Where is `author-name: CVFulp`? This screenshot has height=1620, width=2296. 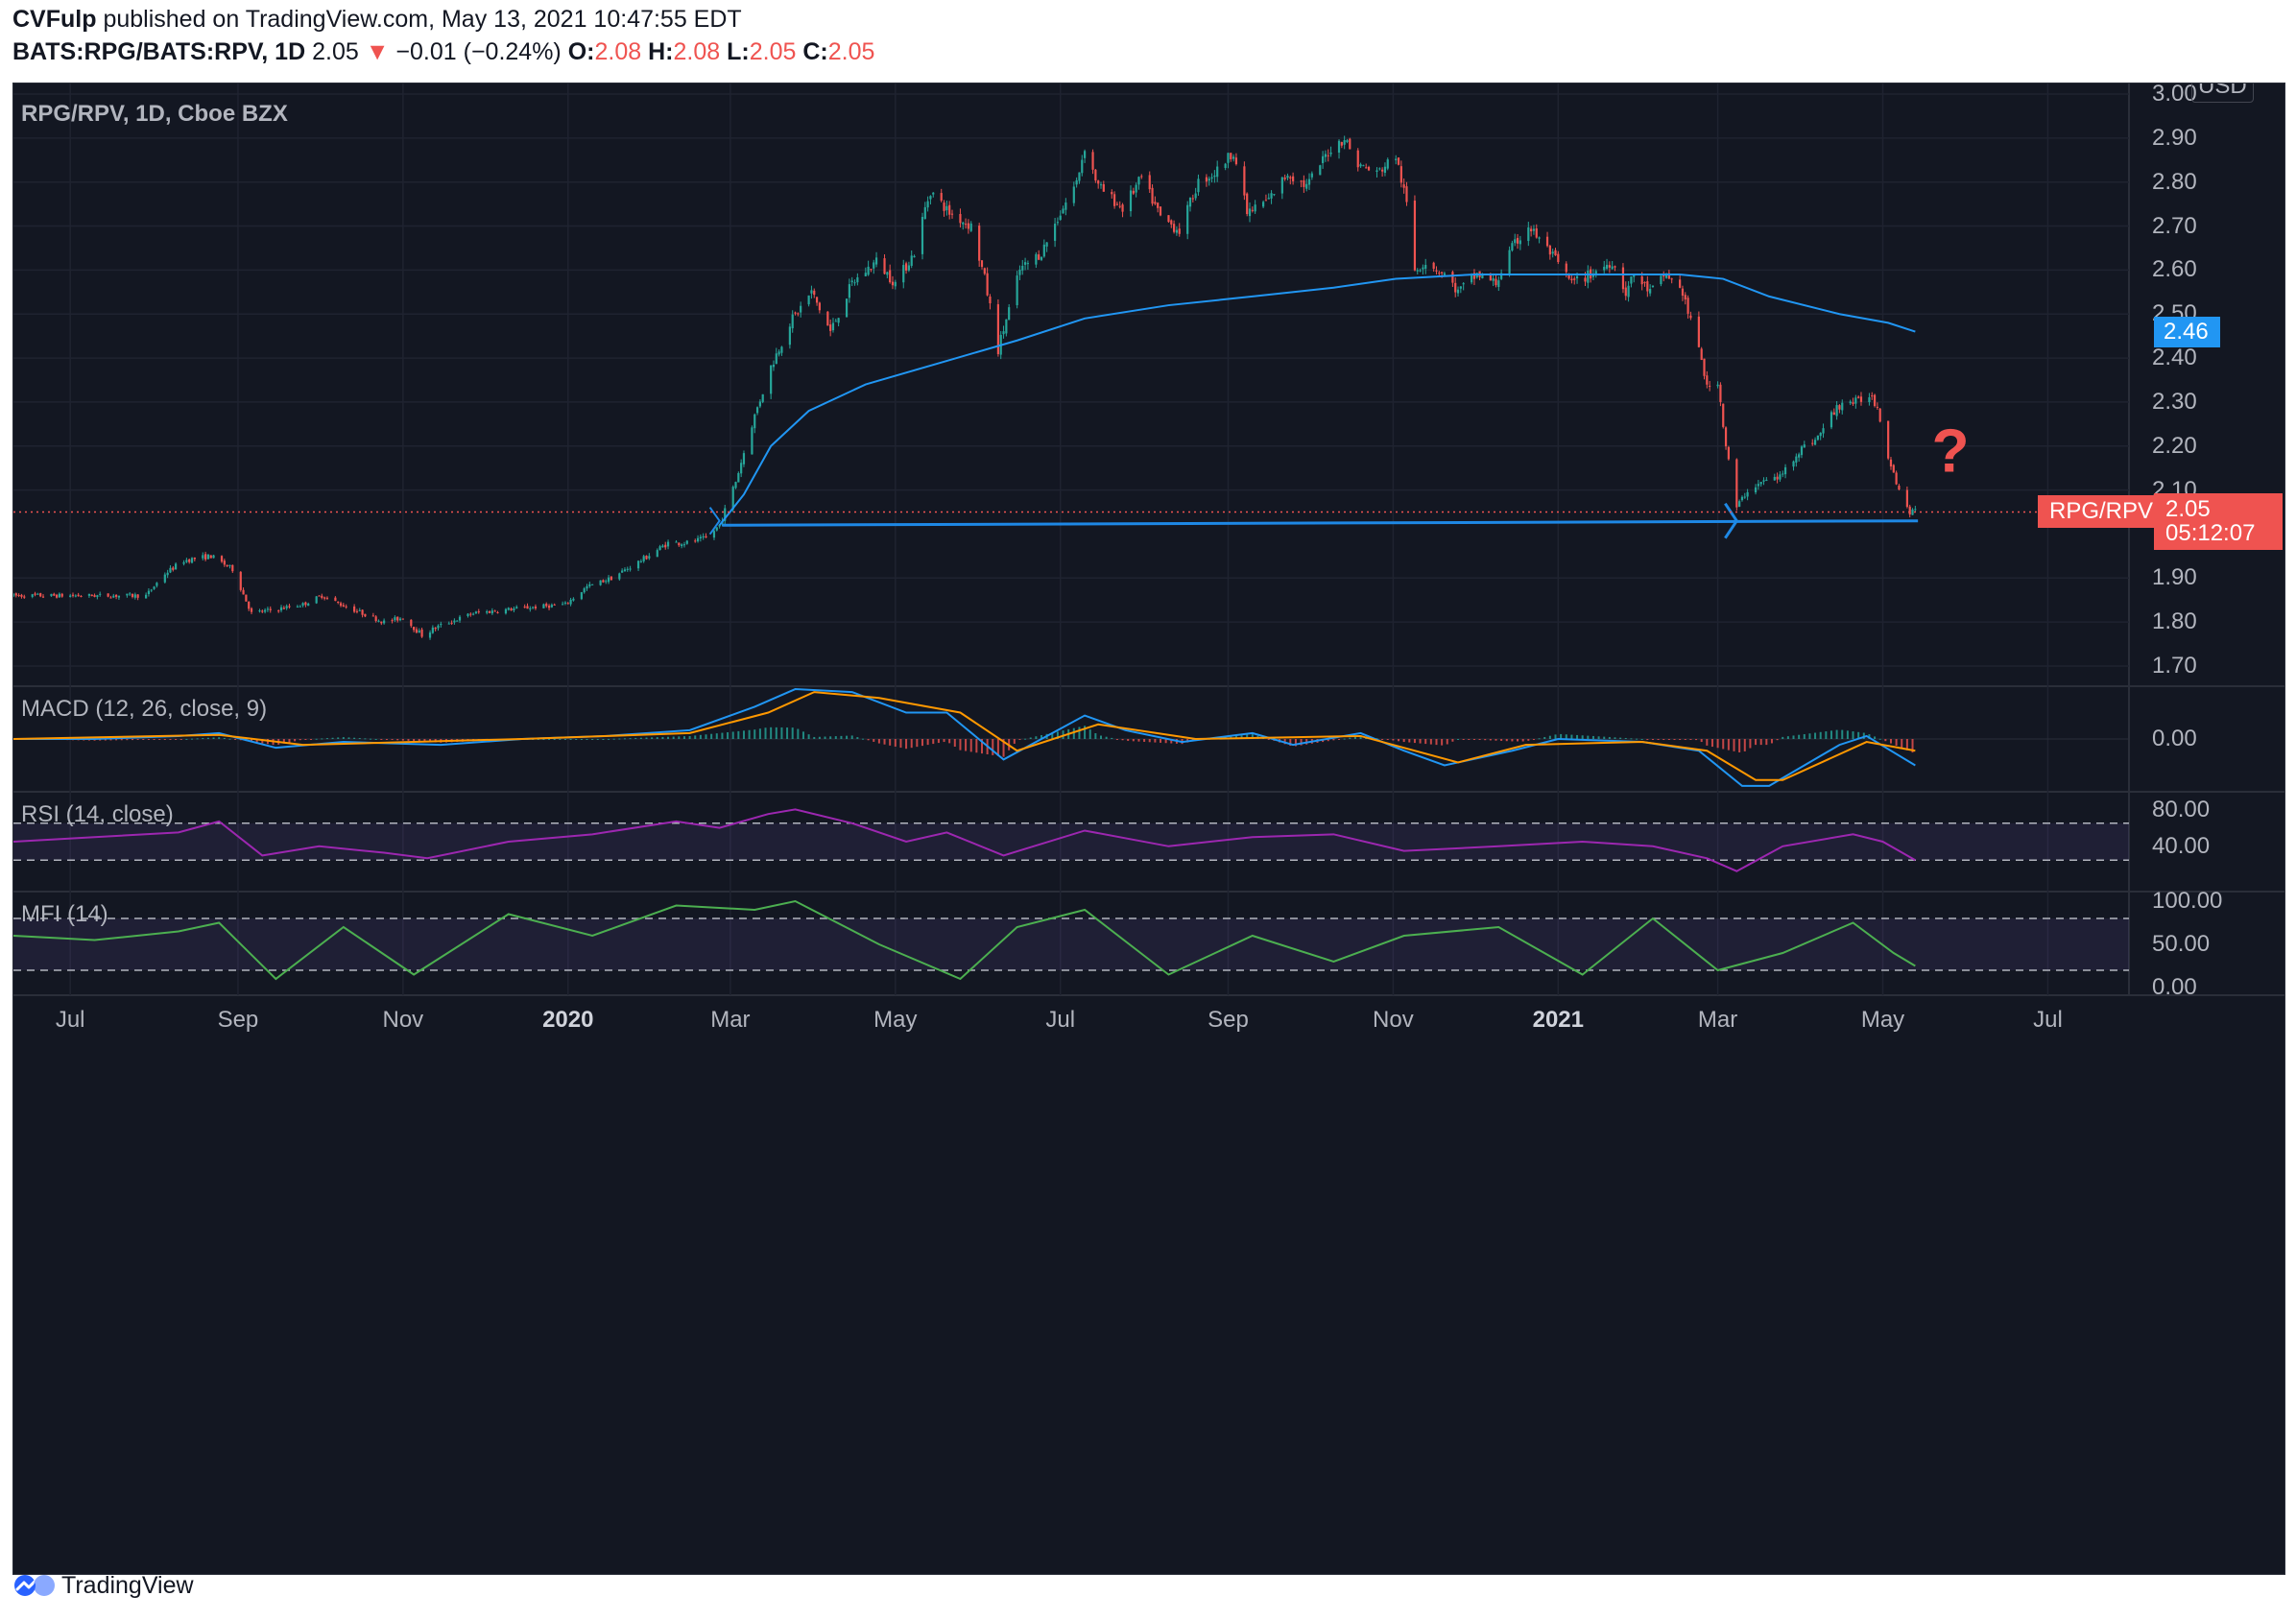
author-name: CVFulp is located at coordinates (55, 19).